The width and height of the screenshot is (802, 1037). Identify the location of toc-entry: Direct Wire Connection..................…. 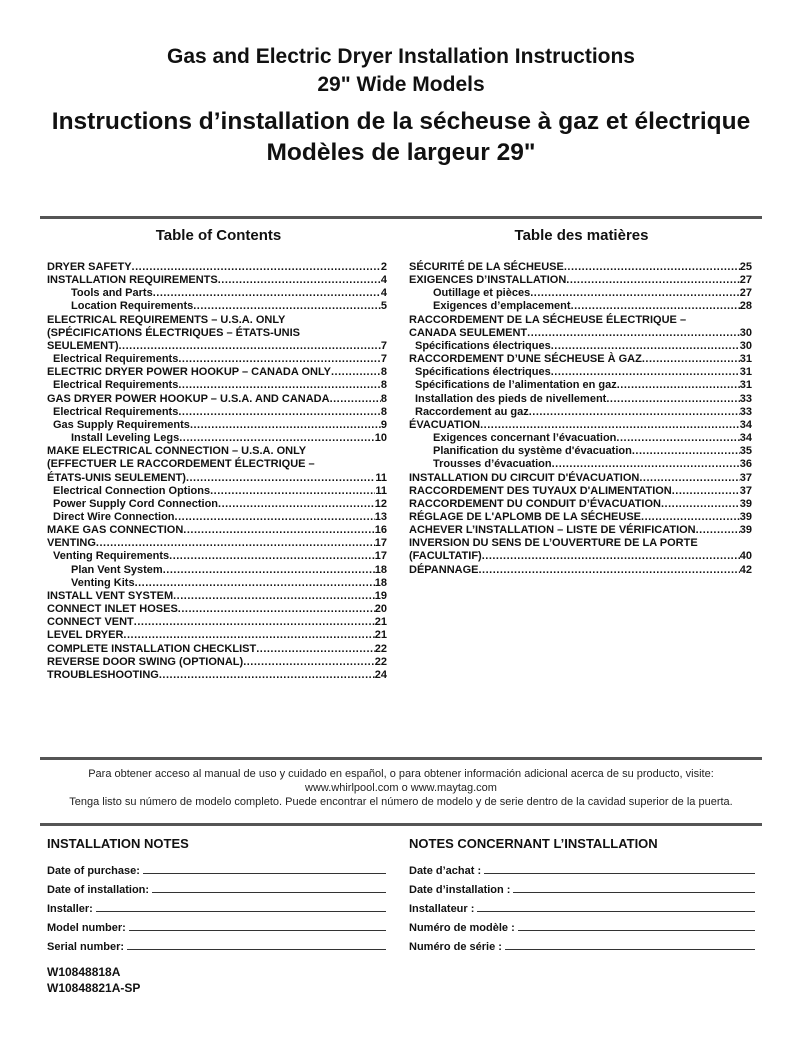
(217, 517).